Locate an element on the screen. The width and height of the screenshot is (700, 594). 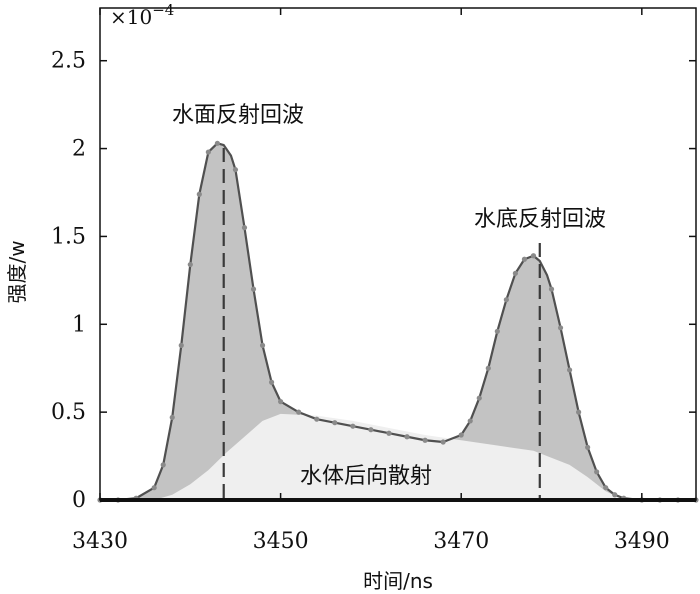
backscatter-annotation: 水体后向散射 is located at coordinates (366, 476).